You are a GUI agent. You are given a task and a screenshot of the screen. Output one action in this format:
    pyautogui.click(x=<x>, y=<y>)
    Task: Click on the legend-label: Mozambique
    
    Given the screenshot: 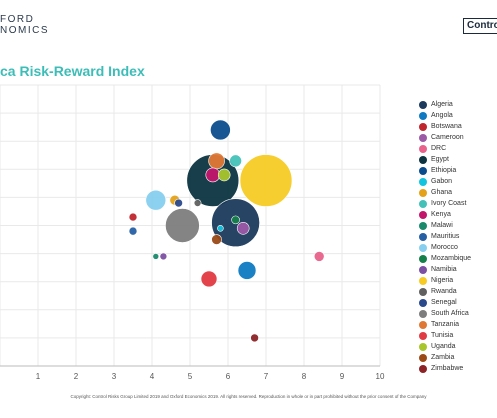 What is the action you would take?
    pyautogui.click(x=451, y=258)
    